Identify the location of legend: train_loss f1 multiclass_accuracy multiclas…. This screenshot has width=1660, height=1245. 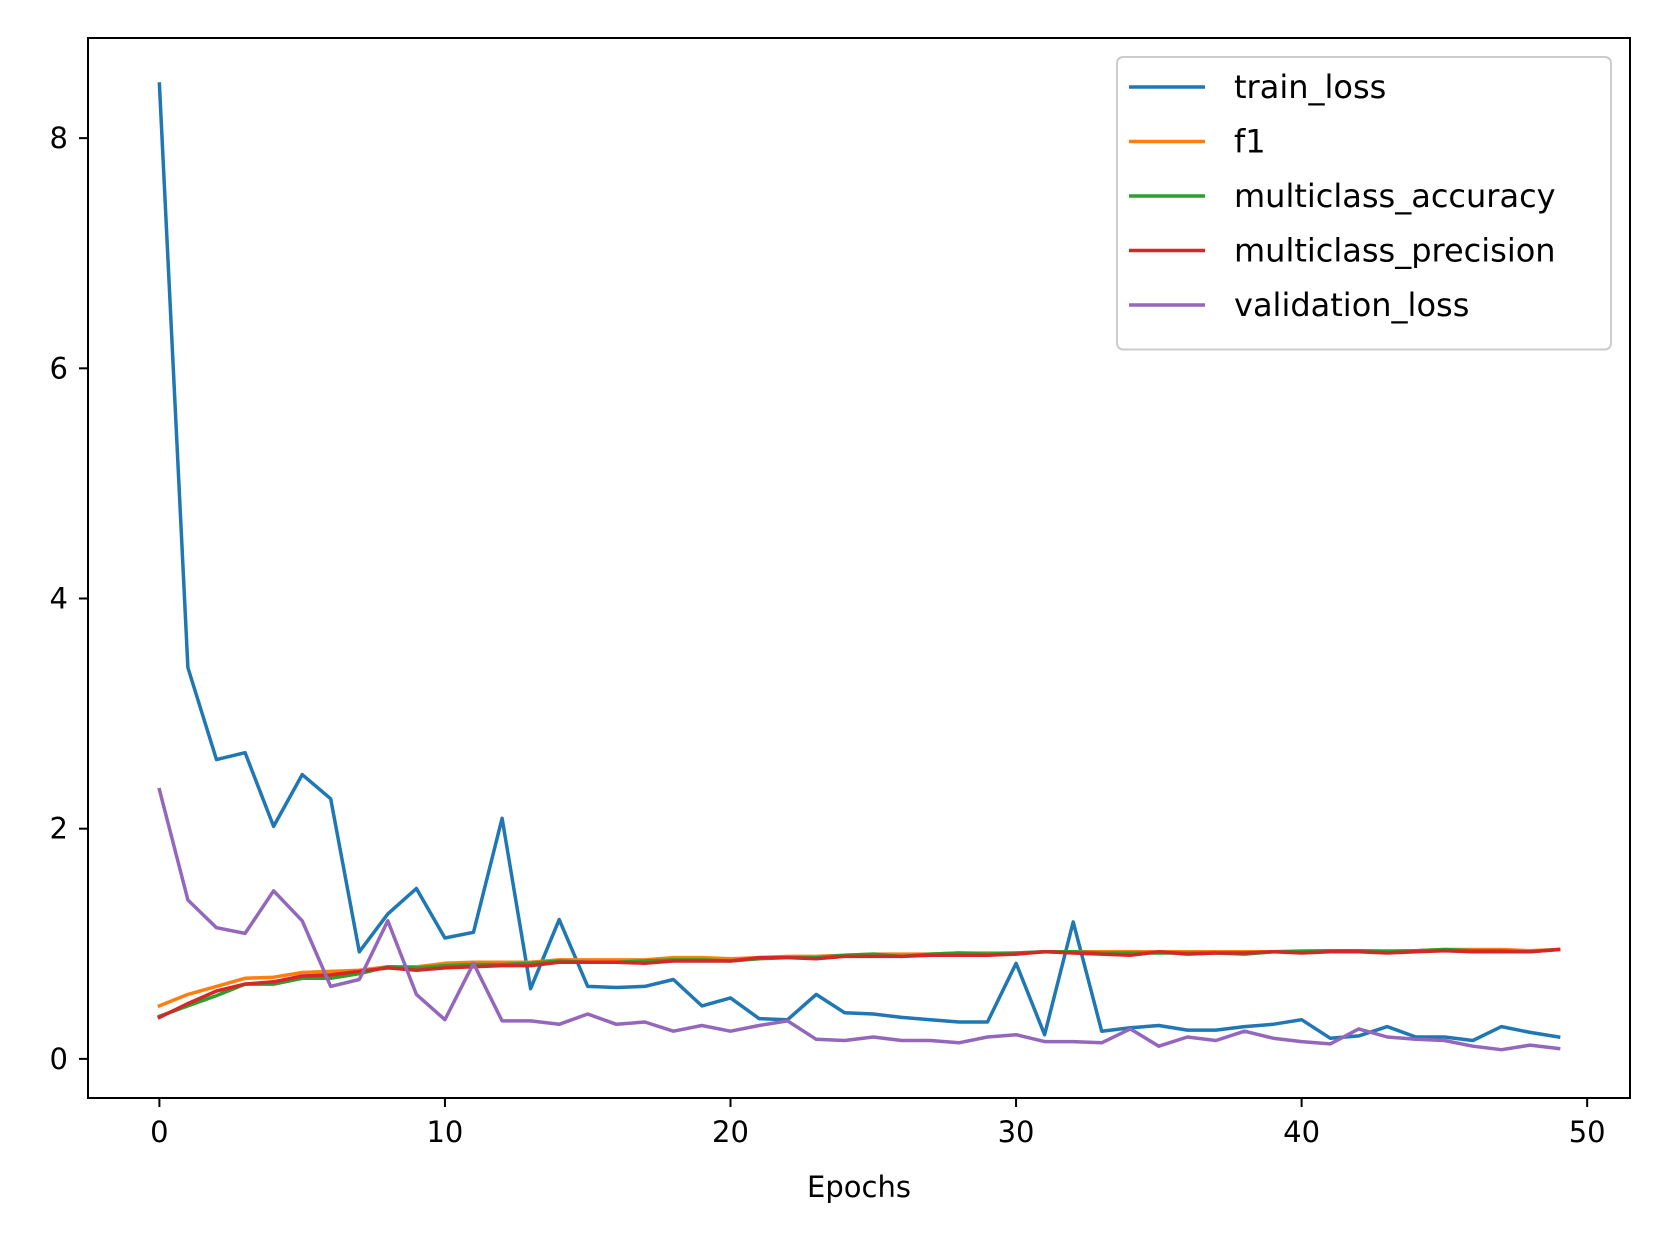
(1364, 203).